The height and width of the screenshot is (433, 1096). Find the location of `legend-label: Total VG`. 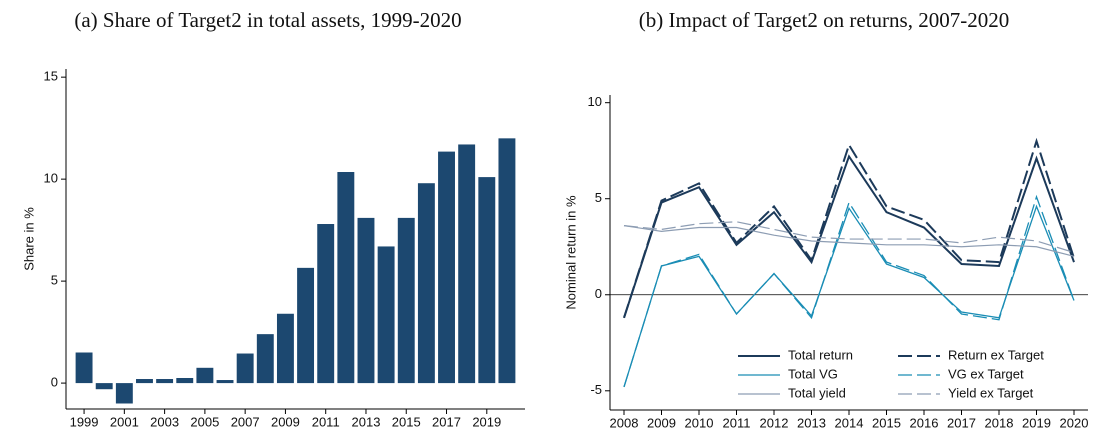

legend-label: Total VG is located at coordinates (813, 373).